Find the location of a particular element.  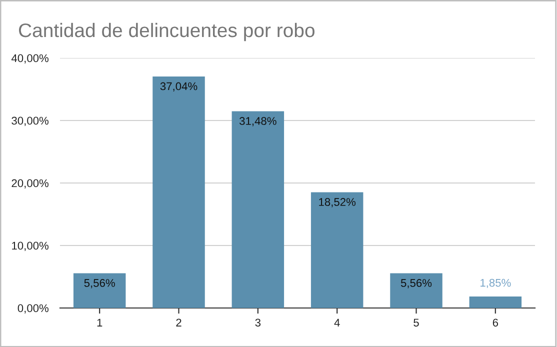

data-label: 37,04% is located at coordinates (179, 87).